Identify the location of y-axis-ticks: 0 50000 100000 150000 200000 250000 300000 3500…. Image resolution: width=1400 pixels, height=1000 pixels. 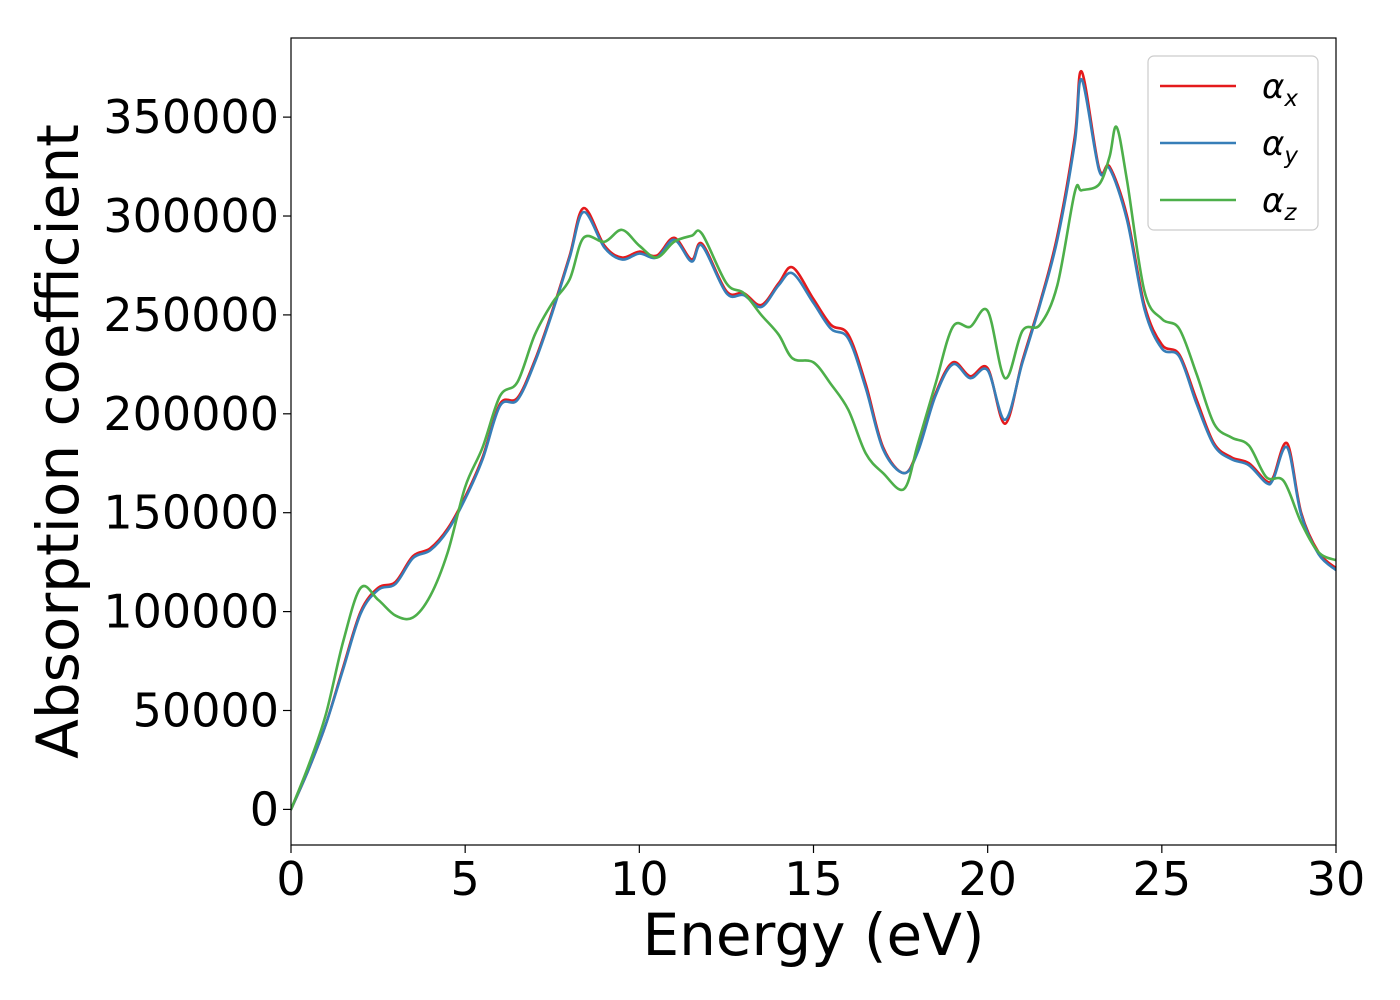
(197, 463).